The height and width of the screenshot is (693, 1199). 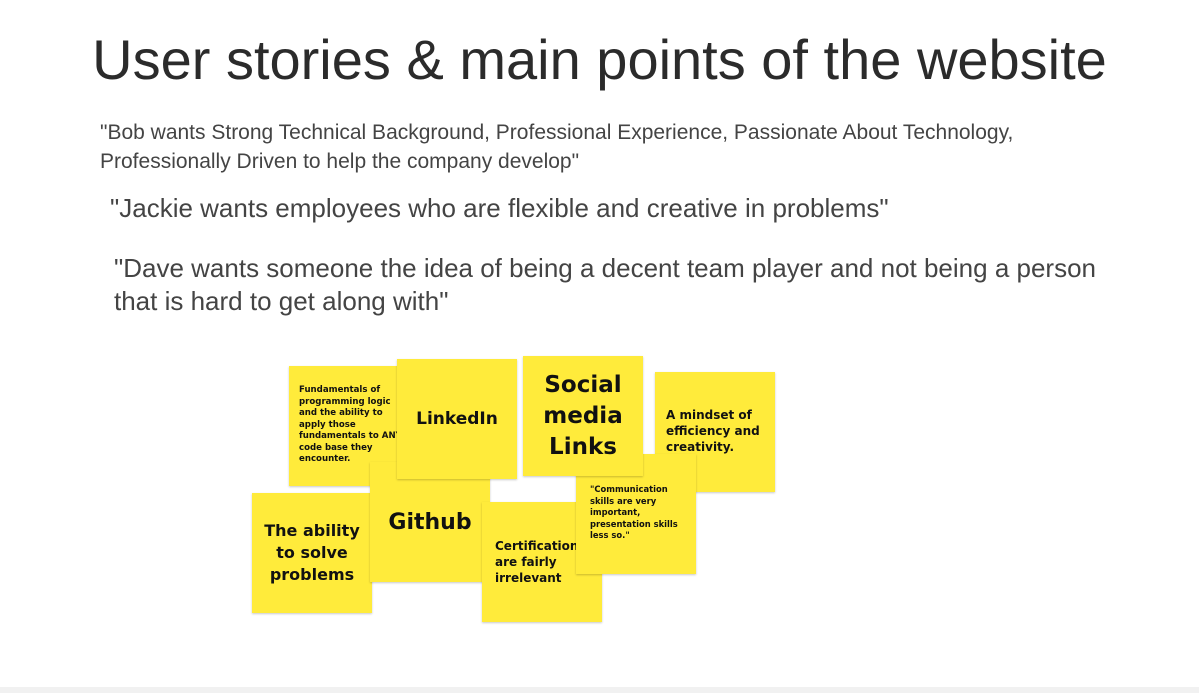 I want to click on sticky-note-social-media: Social media Links, so click(x=583, y=416).